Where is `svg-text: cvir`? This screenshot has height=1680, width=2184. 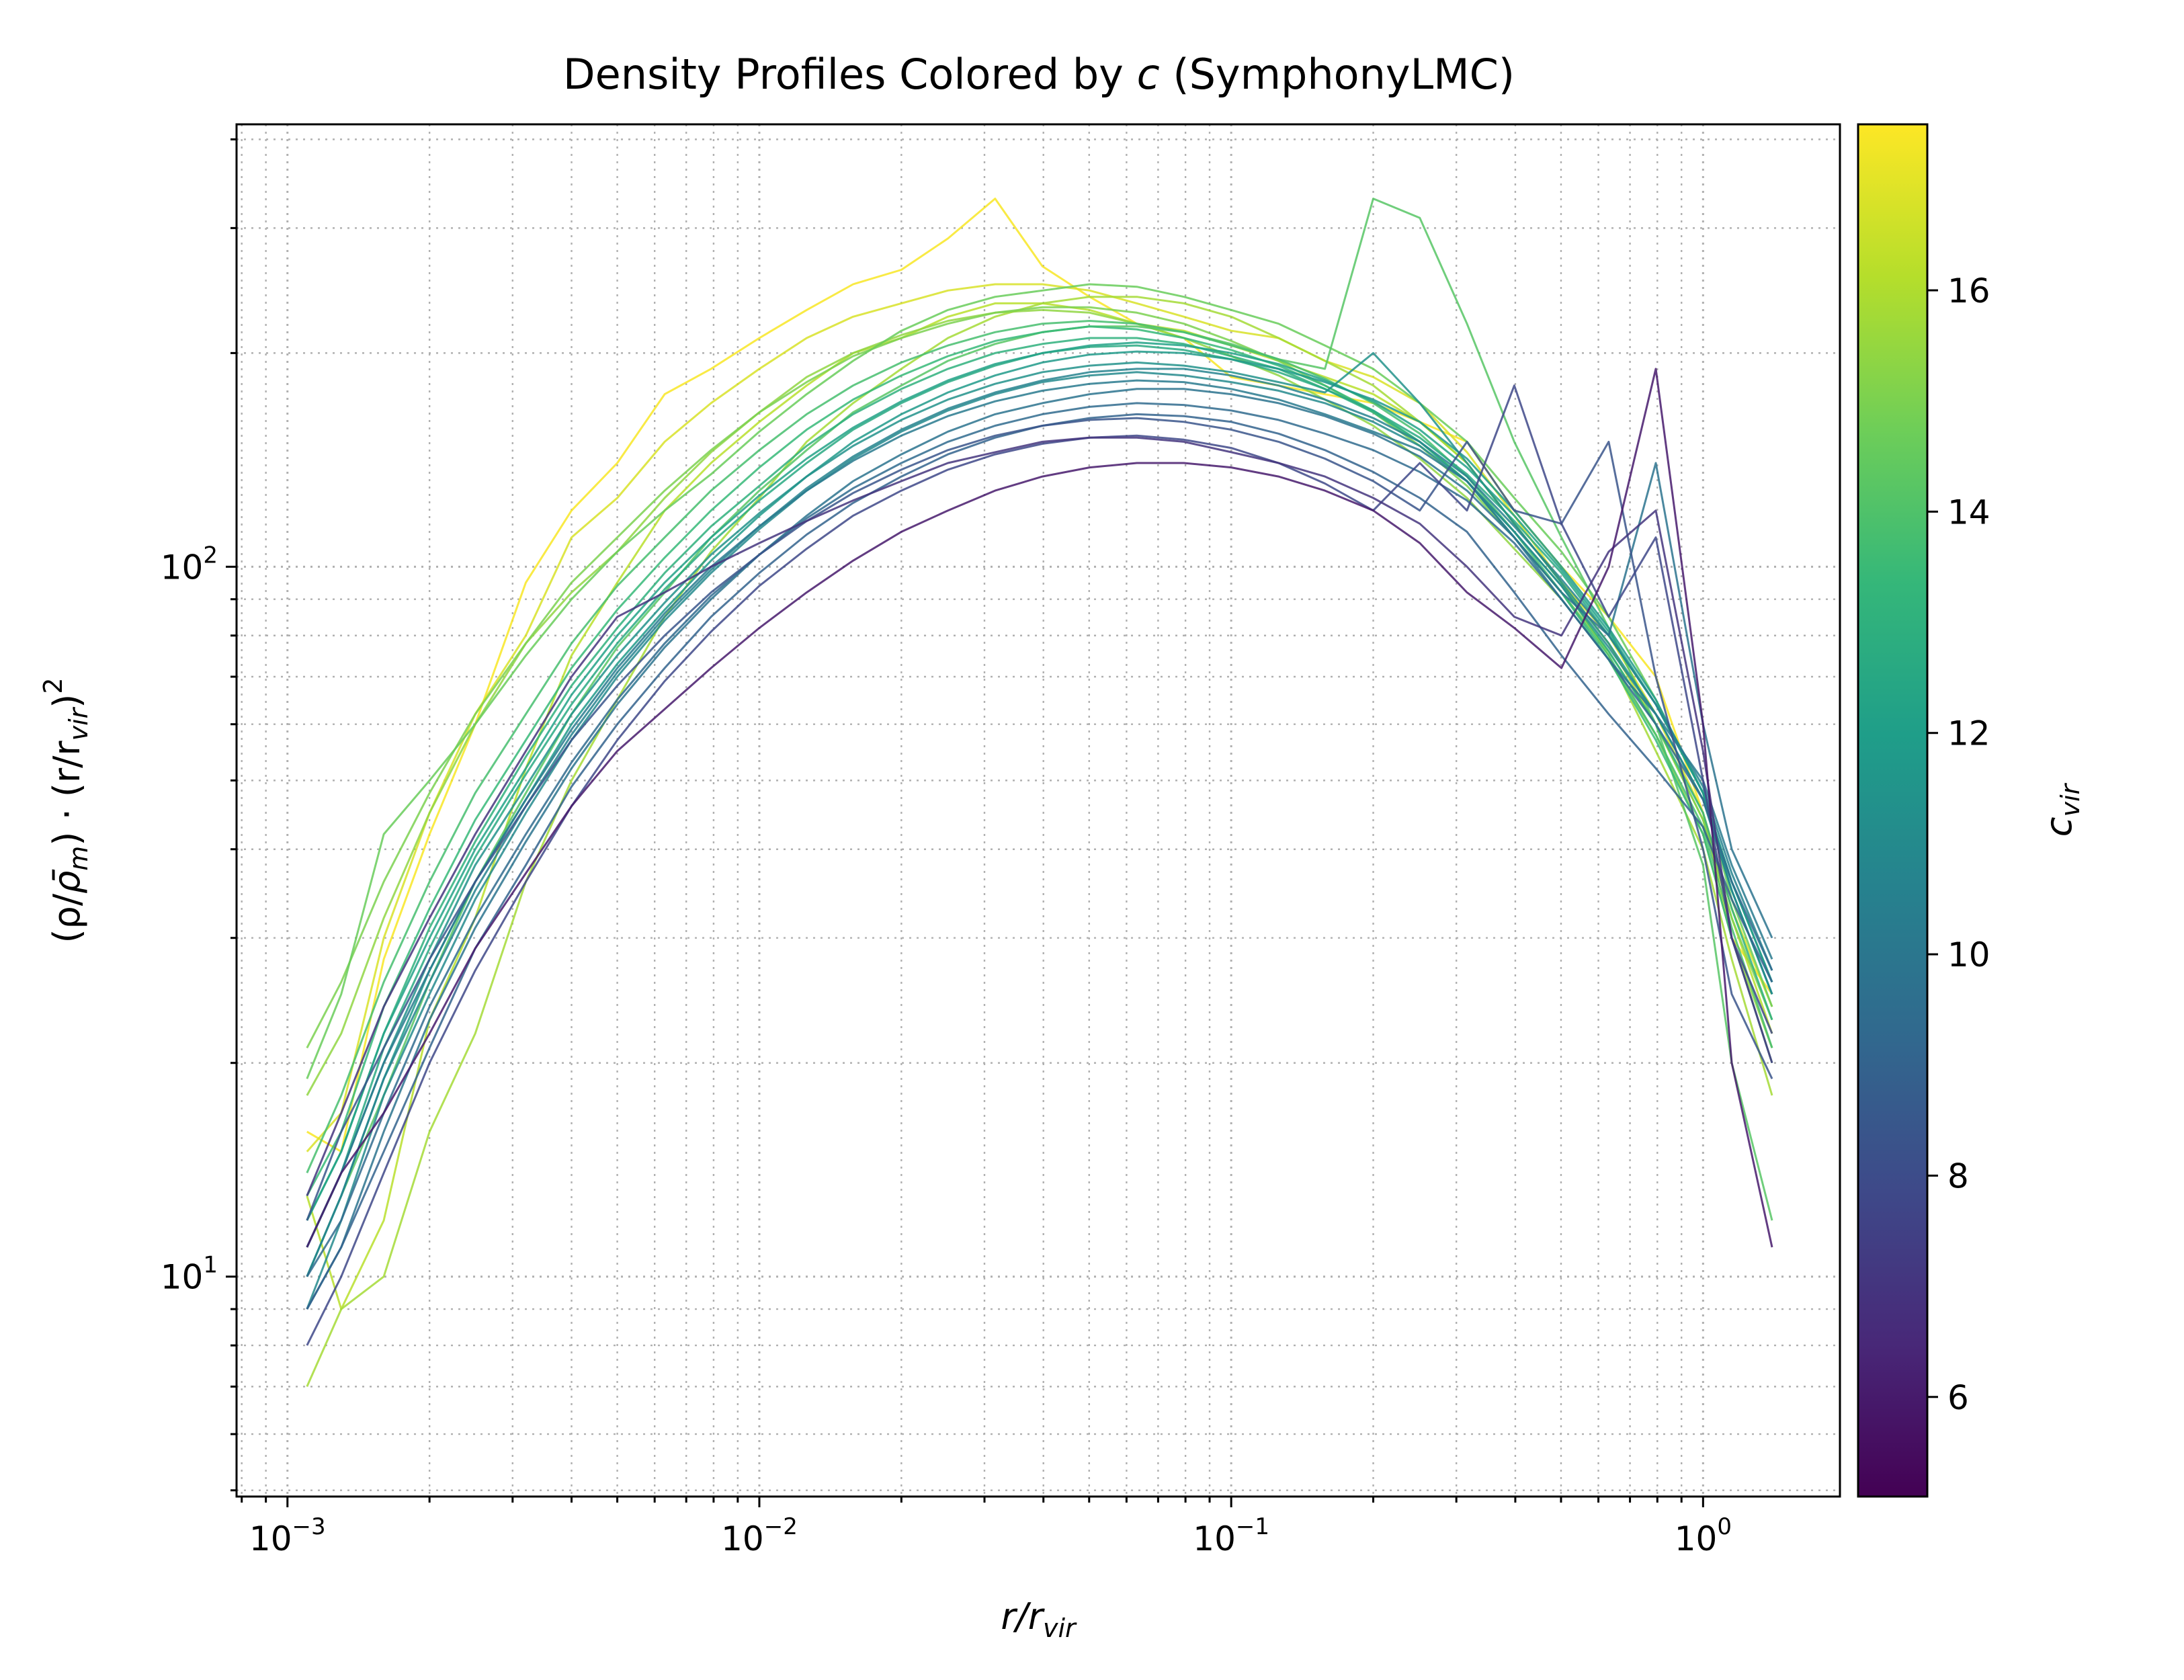
svg-text: cvir is located at coordinates (2062, 809).